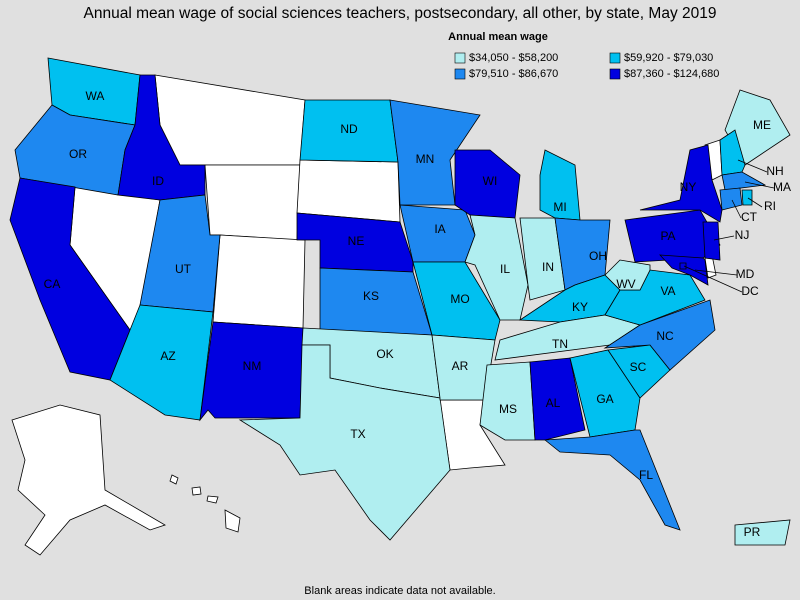 The image size is (800, 600). I want to click on state-label: MS, so click(508, 409).